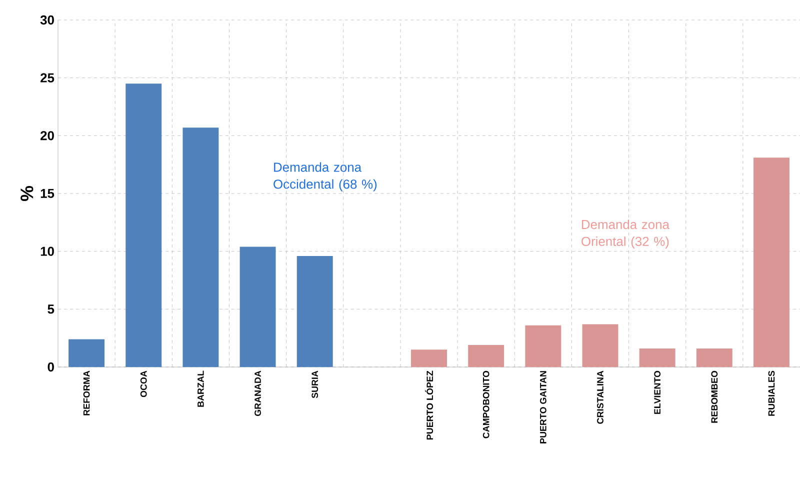 The image size is (800, 502). What do you see at coordinates (47, 135) in the screenshot?
I see `y-tick-label: 20` at bounding box center [47, 135].